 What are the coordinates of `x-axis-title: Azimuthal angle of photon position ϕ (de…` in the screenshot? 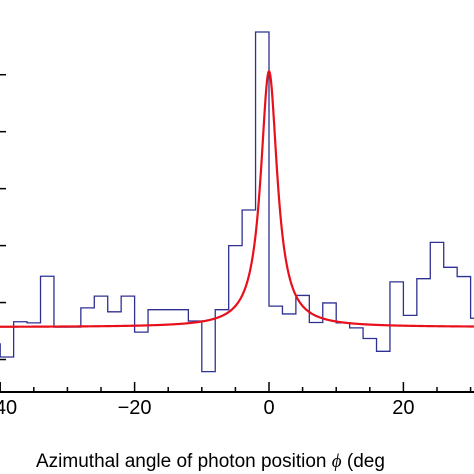 It's located at (210, 461).